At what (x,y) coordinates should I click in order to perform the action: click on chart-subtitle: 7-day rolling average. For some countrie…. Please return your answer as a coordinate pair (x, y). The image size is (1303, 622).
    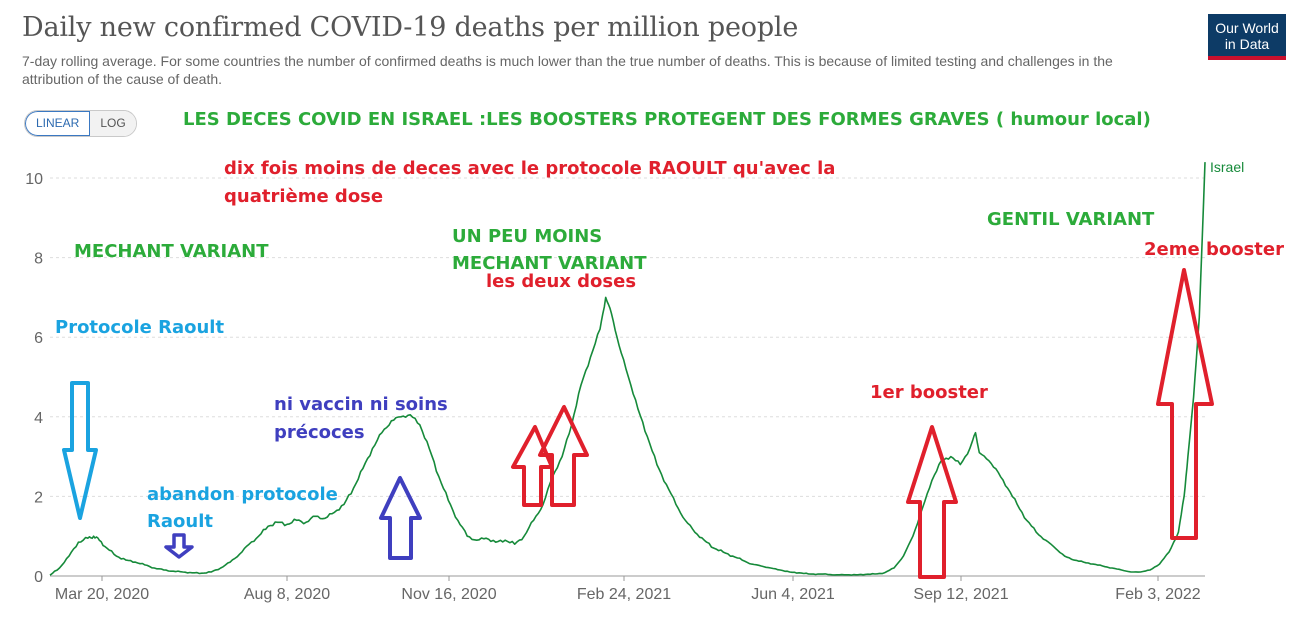
    Looking at the image, I should click on (567, 70).